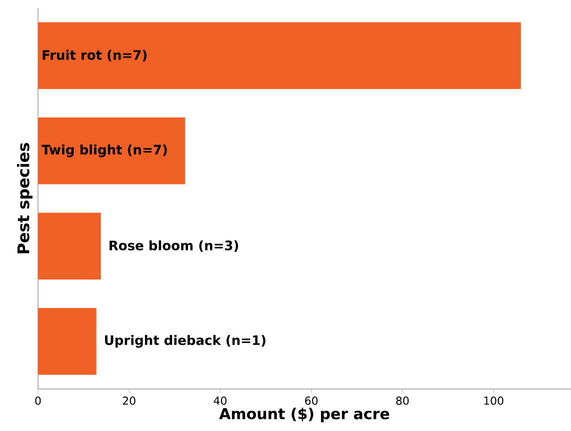 Image resolution: width=571 pixels, height=431 pixels. What do you see at coordinates (129, 400) in the screenshot?
I see `x-tick-label: 20` at bounding box center [129, 400].